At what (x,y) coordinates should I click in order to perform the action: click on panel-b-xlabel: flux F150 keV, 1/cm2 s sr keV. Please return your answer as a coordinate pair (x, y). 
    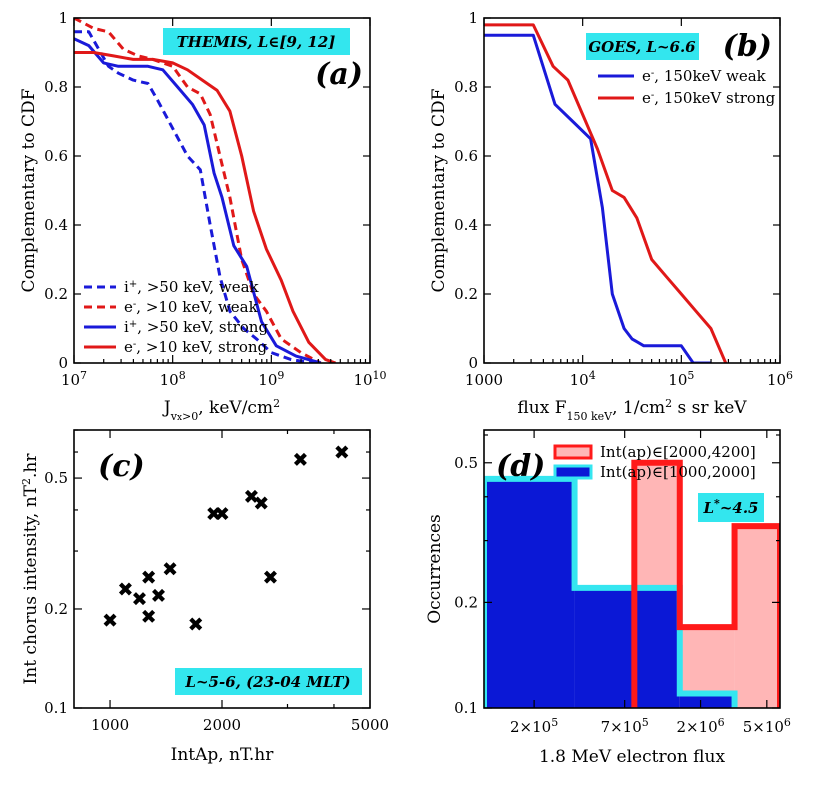
    Looking at the image, I should click on (632, 410).